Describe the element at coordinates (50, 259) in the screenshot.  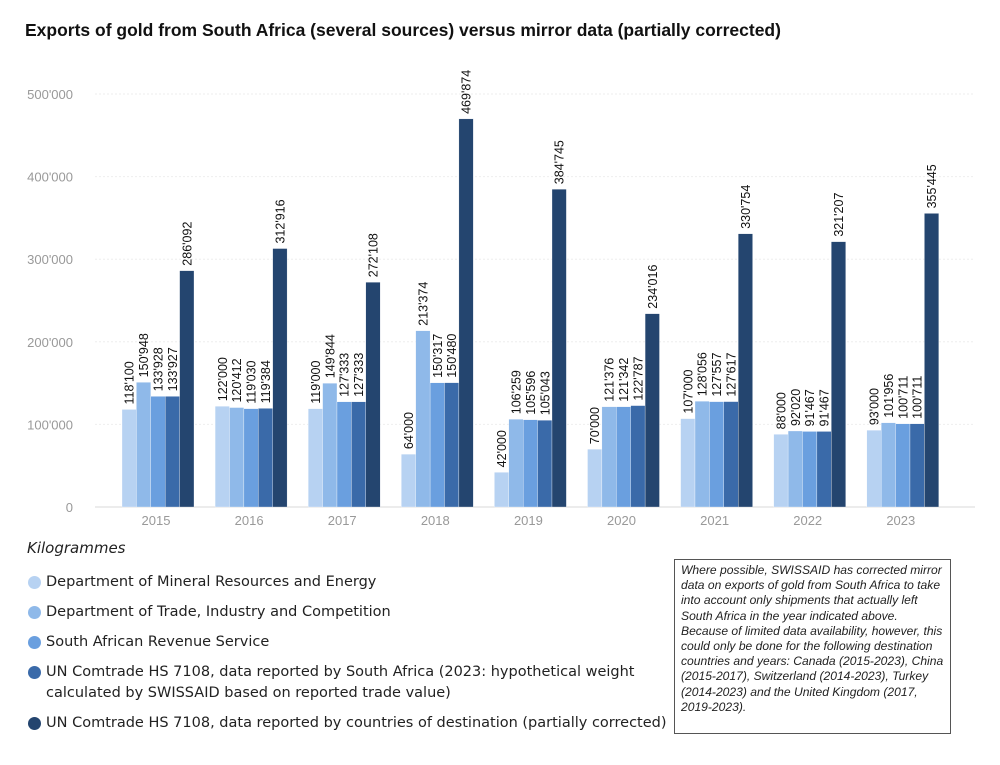
I see `y-tick-label: 300'000` at that location.